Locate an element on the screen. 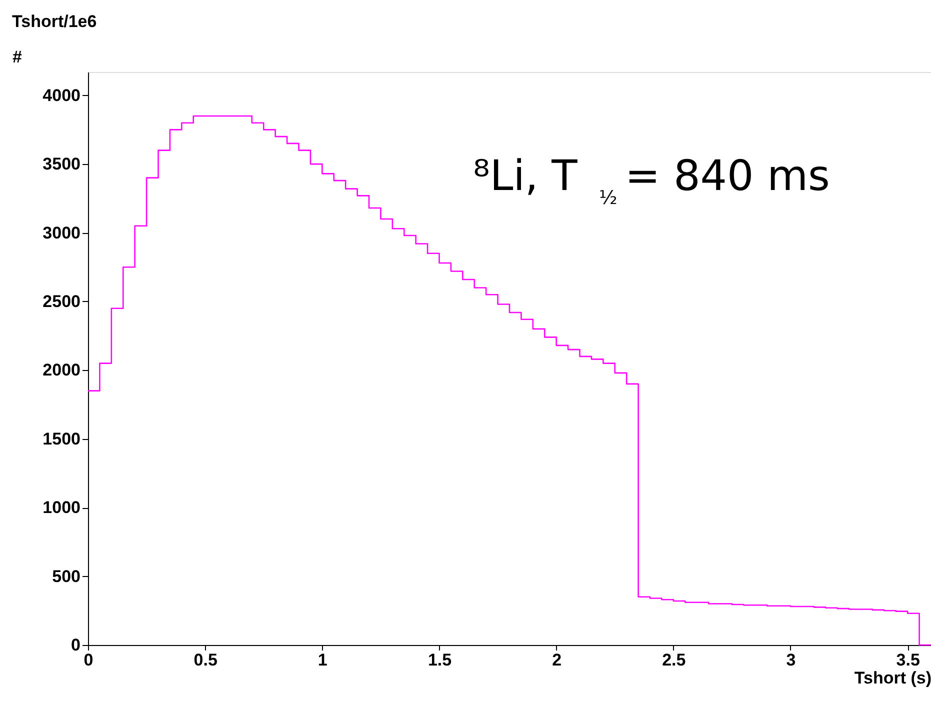 The height and width of the screenshot is (707, 931). x-axis-title: Tshort (s) is located at coordinates (892, 678).